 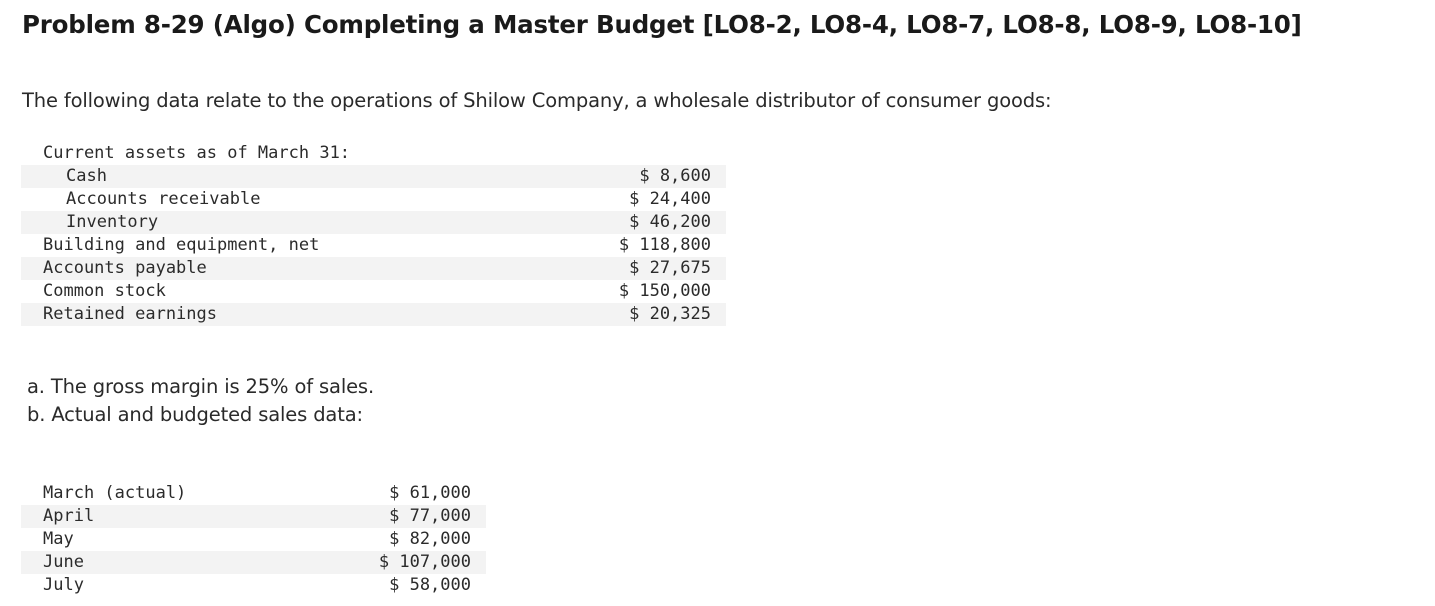 I want to click on row-label: March (actual), so click(x=115, y=493).